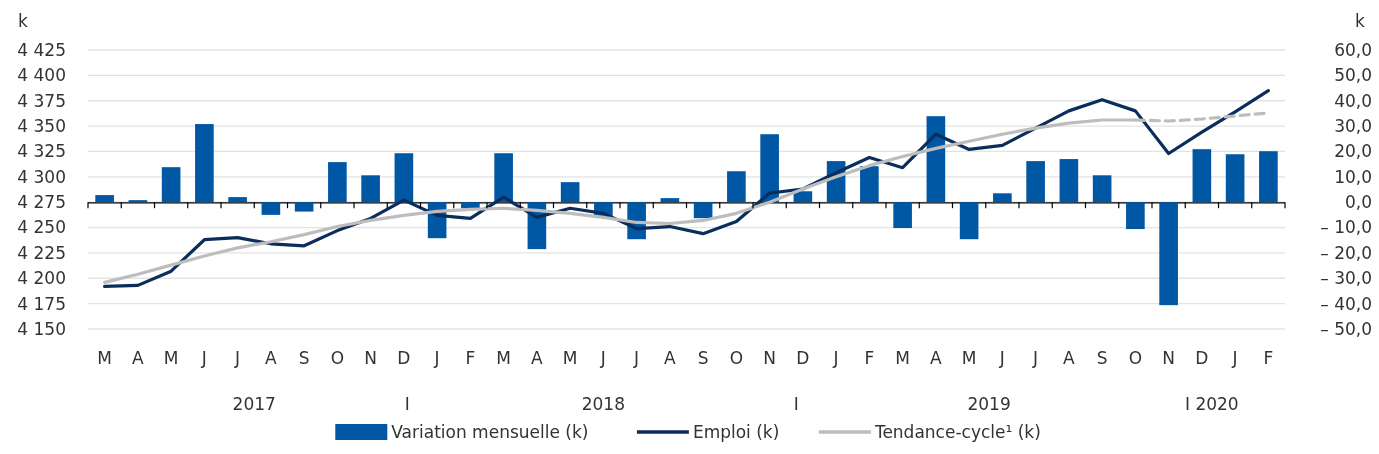  What do you see at coordinates (41, 176) in the screenshot?
I see `y-tick-label: 4 300` at bounding box center [41, 176].